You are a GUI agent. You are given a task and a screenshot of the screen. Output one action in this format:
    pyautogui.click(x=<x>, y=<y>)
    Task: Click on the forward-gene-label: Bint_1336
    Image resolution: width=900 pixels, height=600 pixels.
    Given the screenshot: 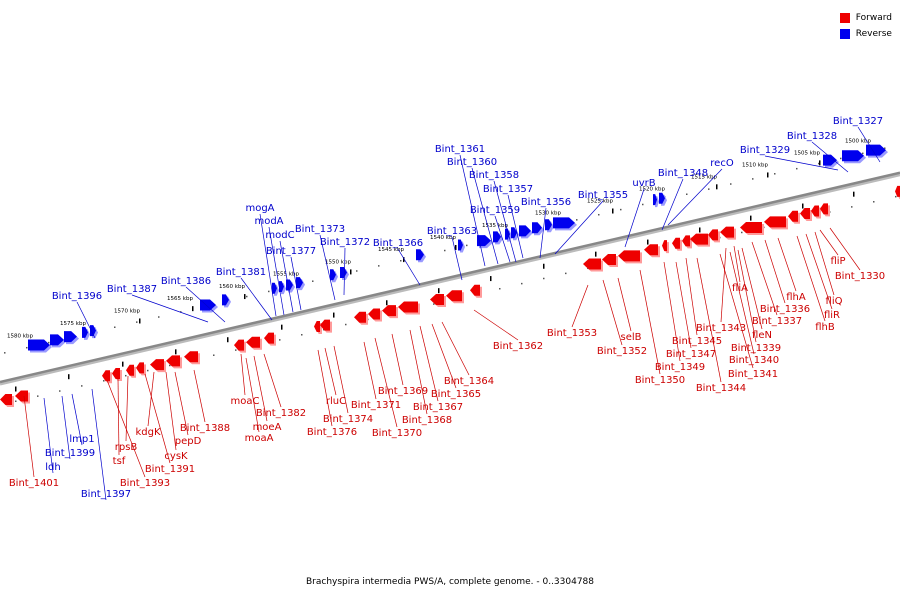 What is the action you would take?
    pyautogui.click(x=785, y=309)
    